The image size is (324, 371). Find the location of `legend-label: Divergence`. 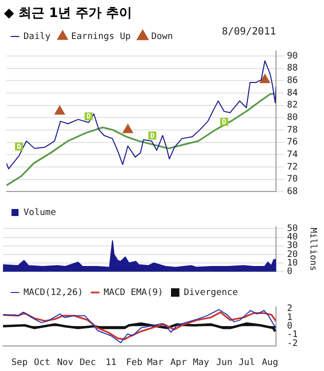

legend-label: Divergence is located at coordinates (211, 293).